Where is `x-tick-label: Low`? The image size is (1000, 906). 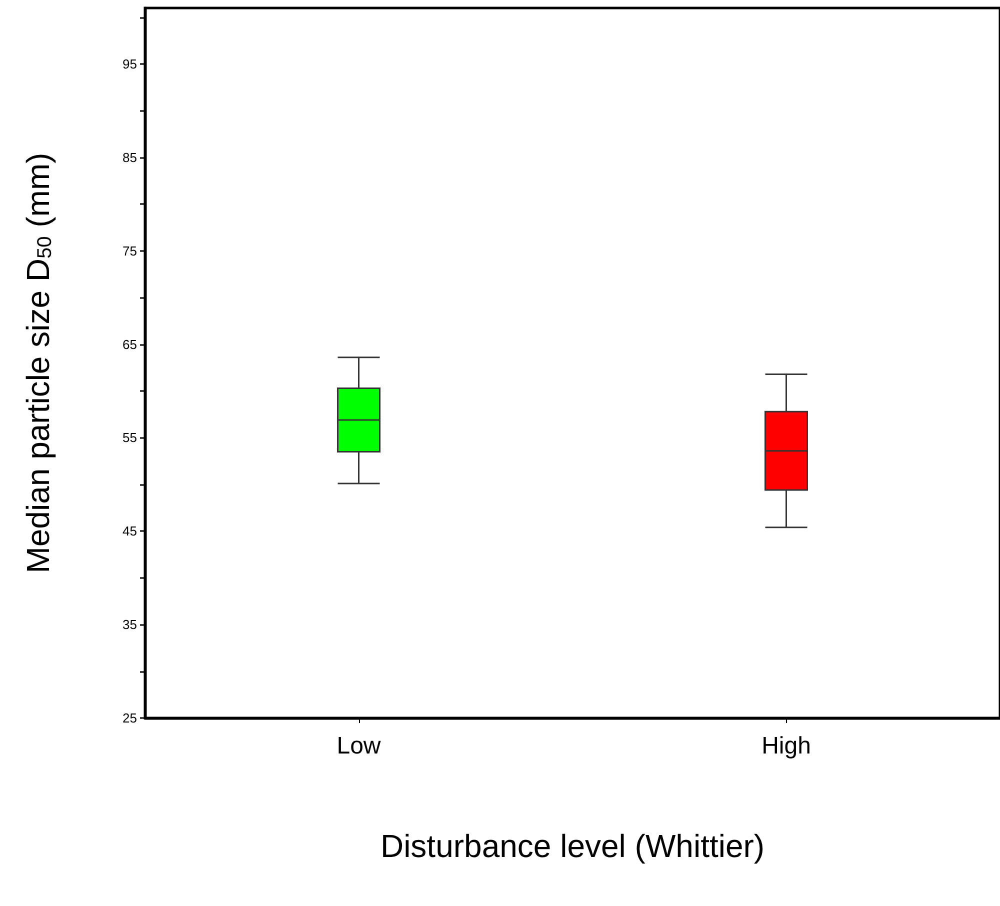 x-tick-label: Low is located at coordinates (359, 746).